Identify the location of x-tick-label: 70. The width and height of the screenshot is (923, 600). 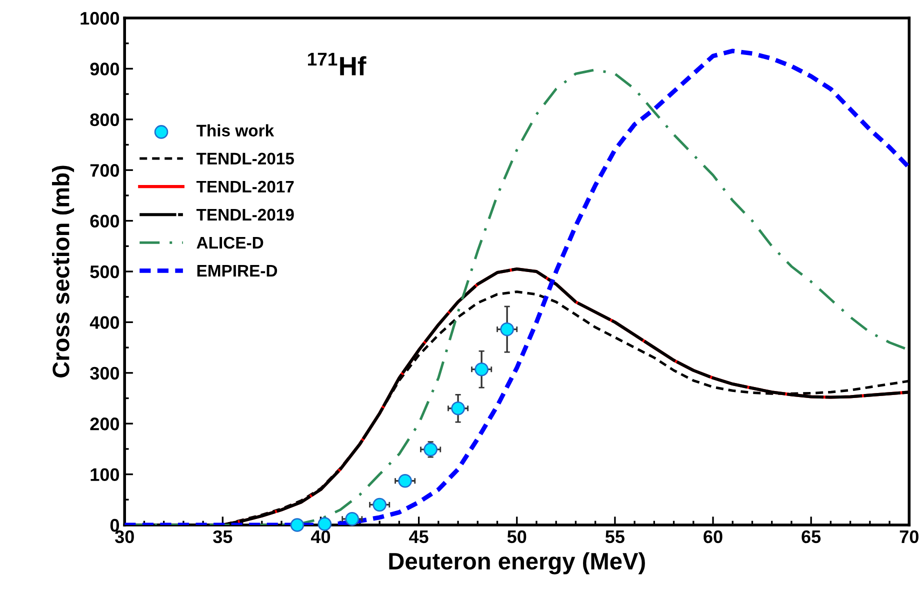
(909, 537).